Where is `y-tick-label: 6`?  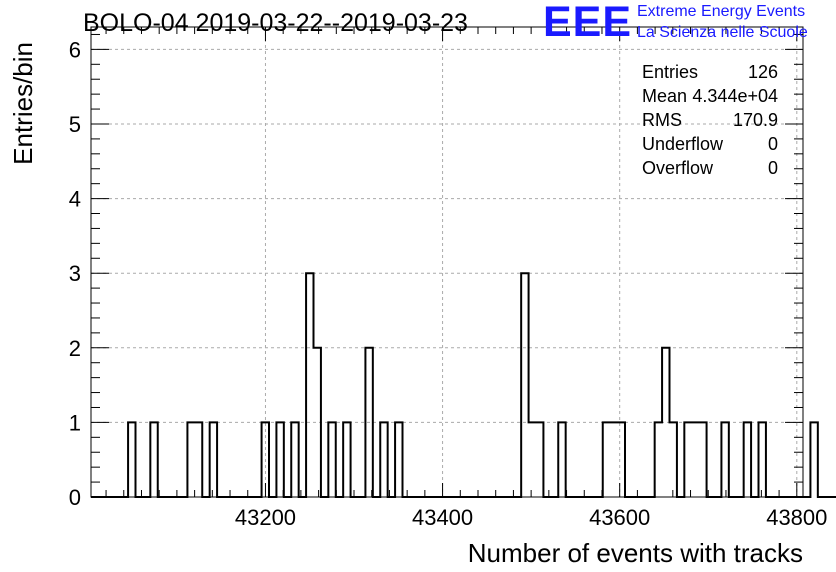
y-tick-label: 6 is located at coordinates (75, 49).